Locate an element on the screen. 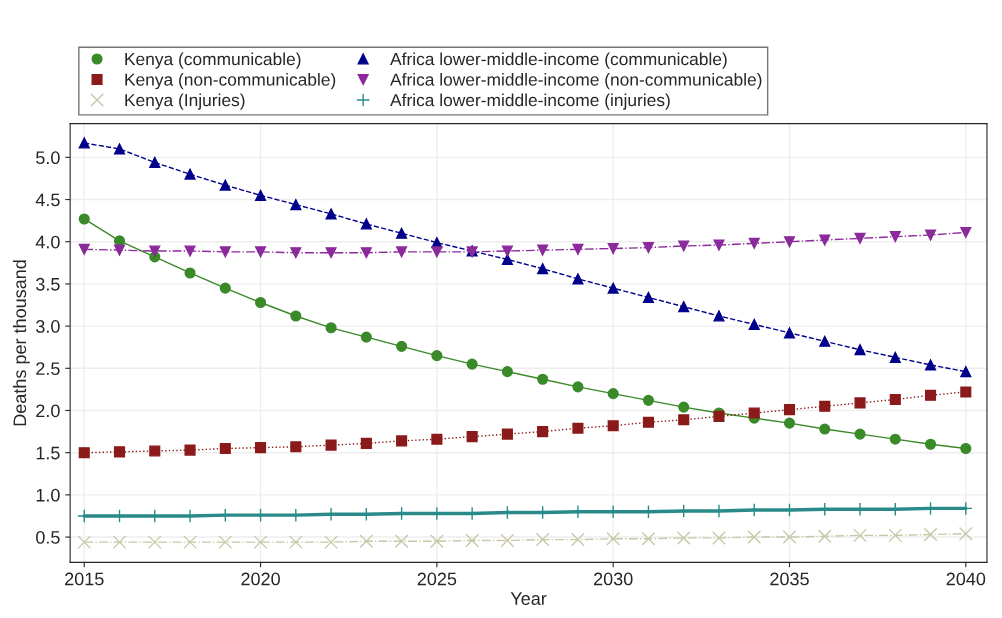 Image resolution: width=1002 pixels, height=618 pixels. legend-label: Africa lower-middle-income (communicable) is located at coordinates (558, 60).